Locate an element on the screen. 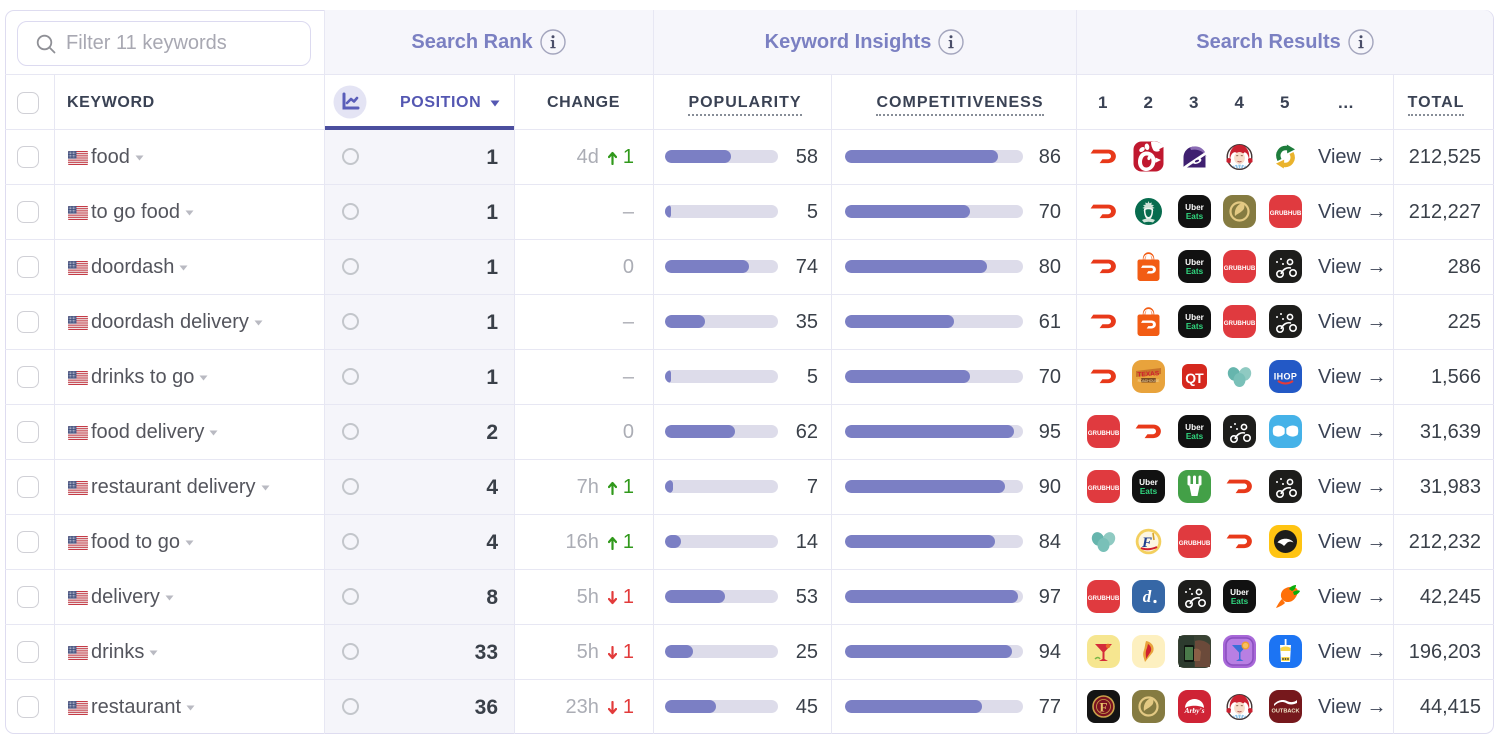 Image resolution: width=1500 pixels, height=744 pixels. svg-text: QT is located at coordinates (1194, 378).